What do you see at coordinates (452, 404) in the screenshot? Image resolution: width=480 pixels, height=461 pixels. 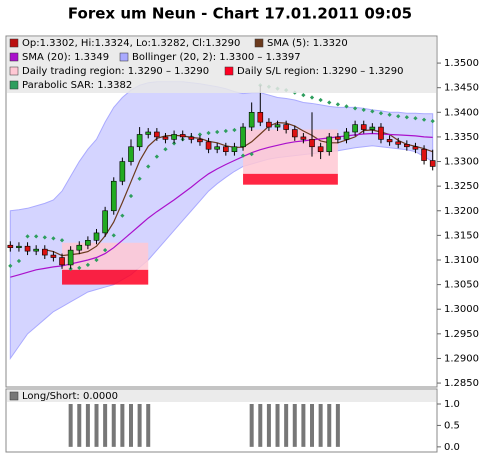 I see `y-tick-label: 1.0` at bounding box center [452, 404].